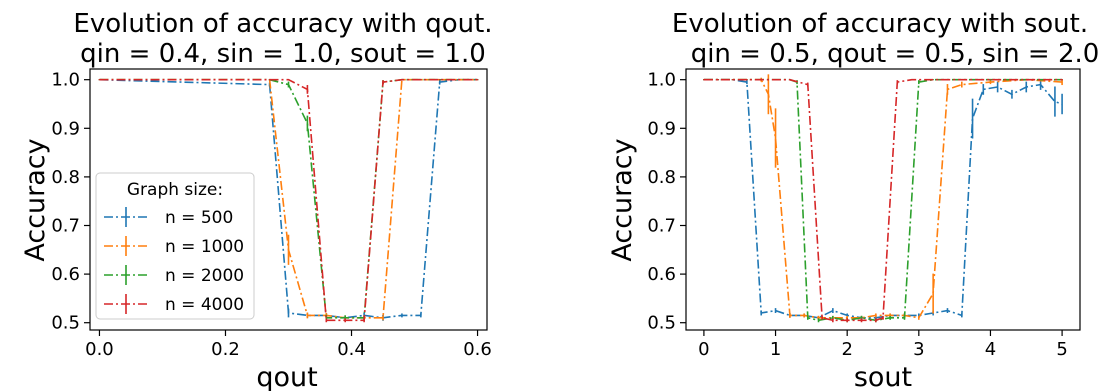  Describe the element at coordinates (990, 349) in the screenshot. I see `x-tick-label: 4` at that location.